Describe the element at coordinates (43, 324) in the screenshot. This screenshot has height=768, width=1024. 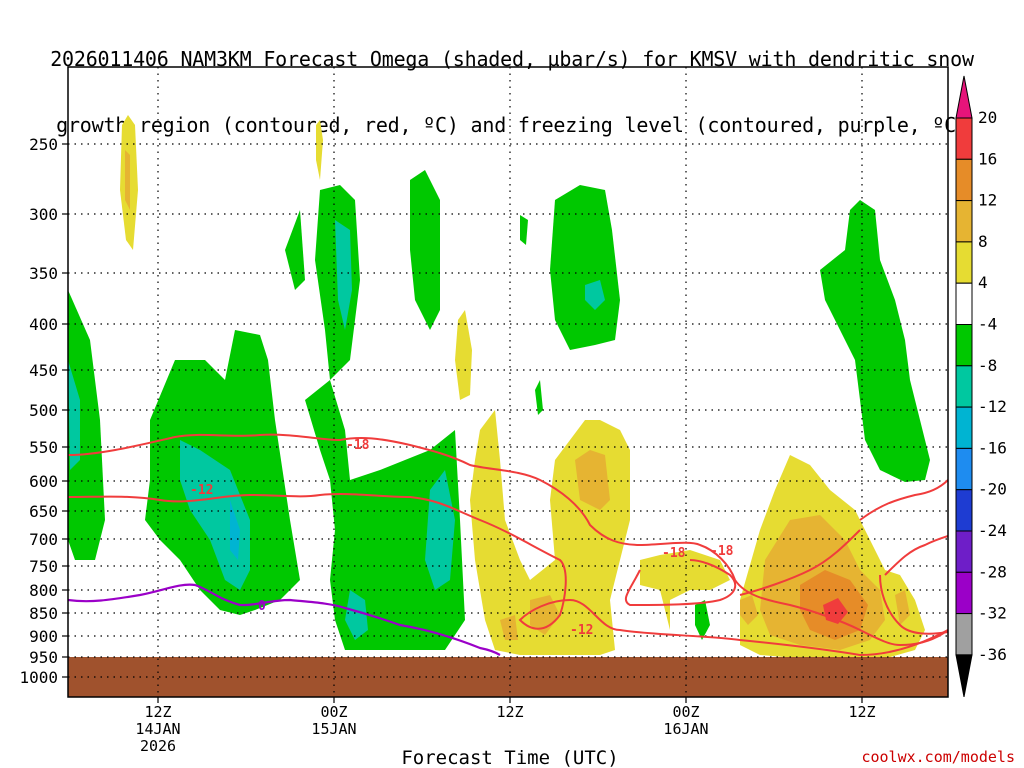
I see `y-tick-label-400: 400` at that location.